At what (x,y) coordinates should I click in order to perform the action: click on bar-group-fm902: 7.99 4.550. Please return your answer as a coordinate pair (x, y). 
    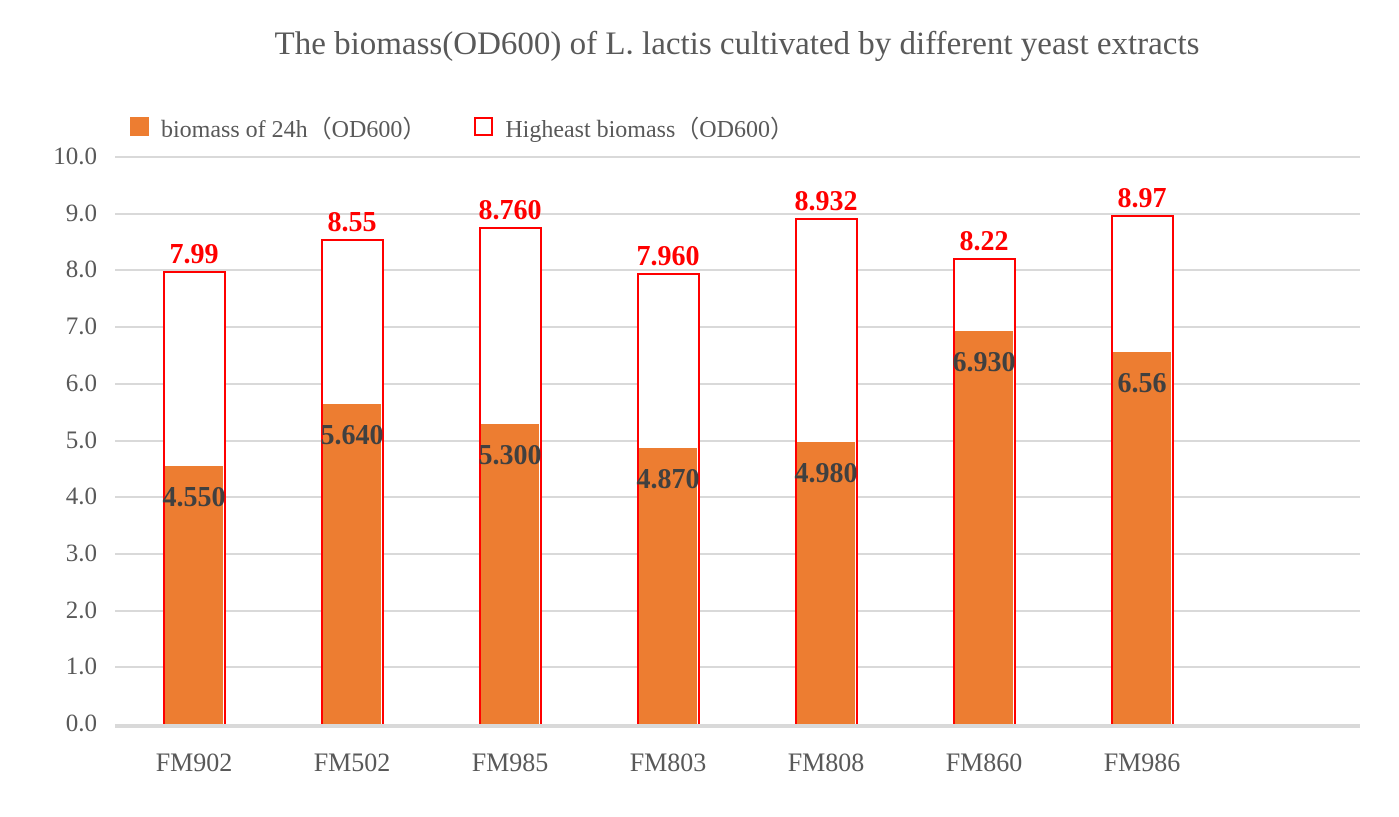
    Looking at the image, I should click on (194, 440).